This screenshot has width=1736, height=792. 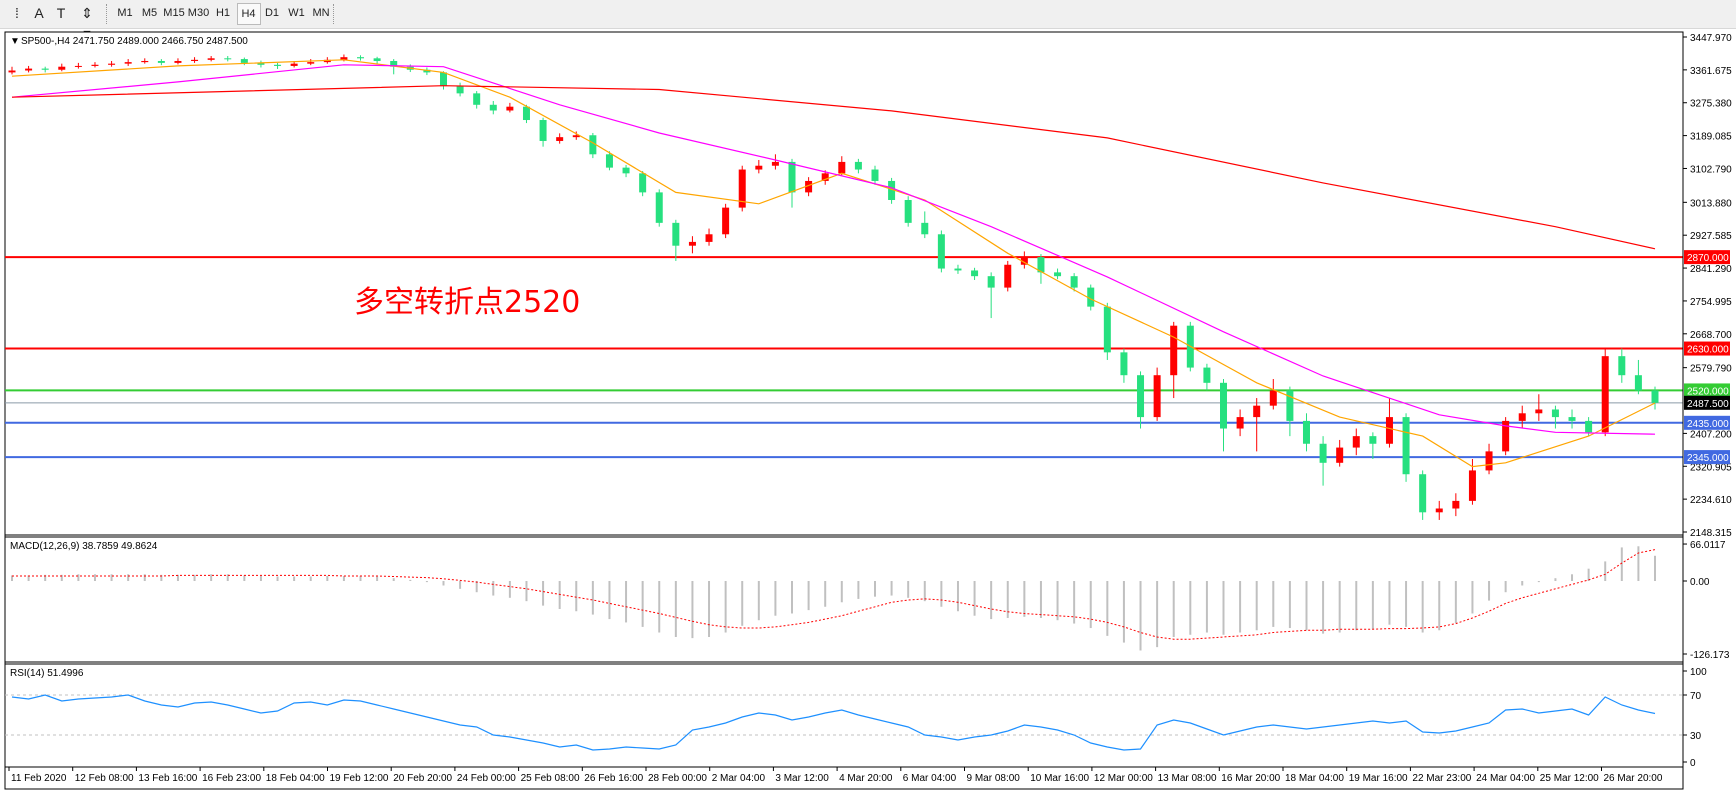 What do you see at coordinates (321, 13) in the screenshot?
I see `timeframe-mn: MN` at bounding box center [321, 13].